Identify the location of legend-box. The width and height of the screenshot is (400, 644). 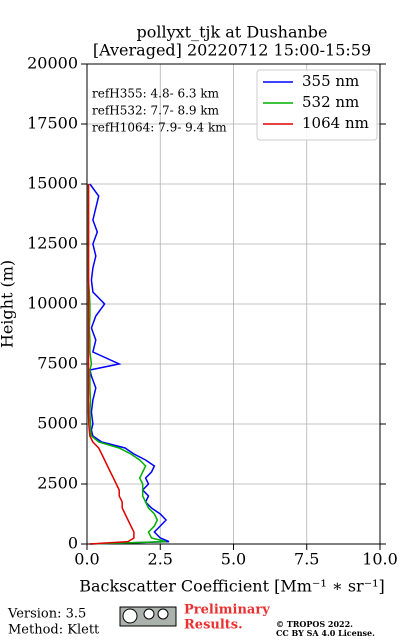
(317, 105).